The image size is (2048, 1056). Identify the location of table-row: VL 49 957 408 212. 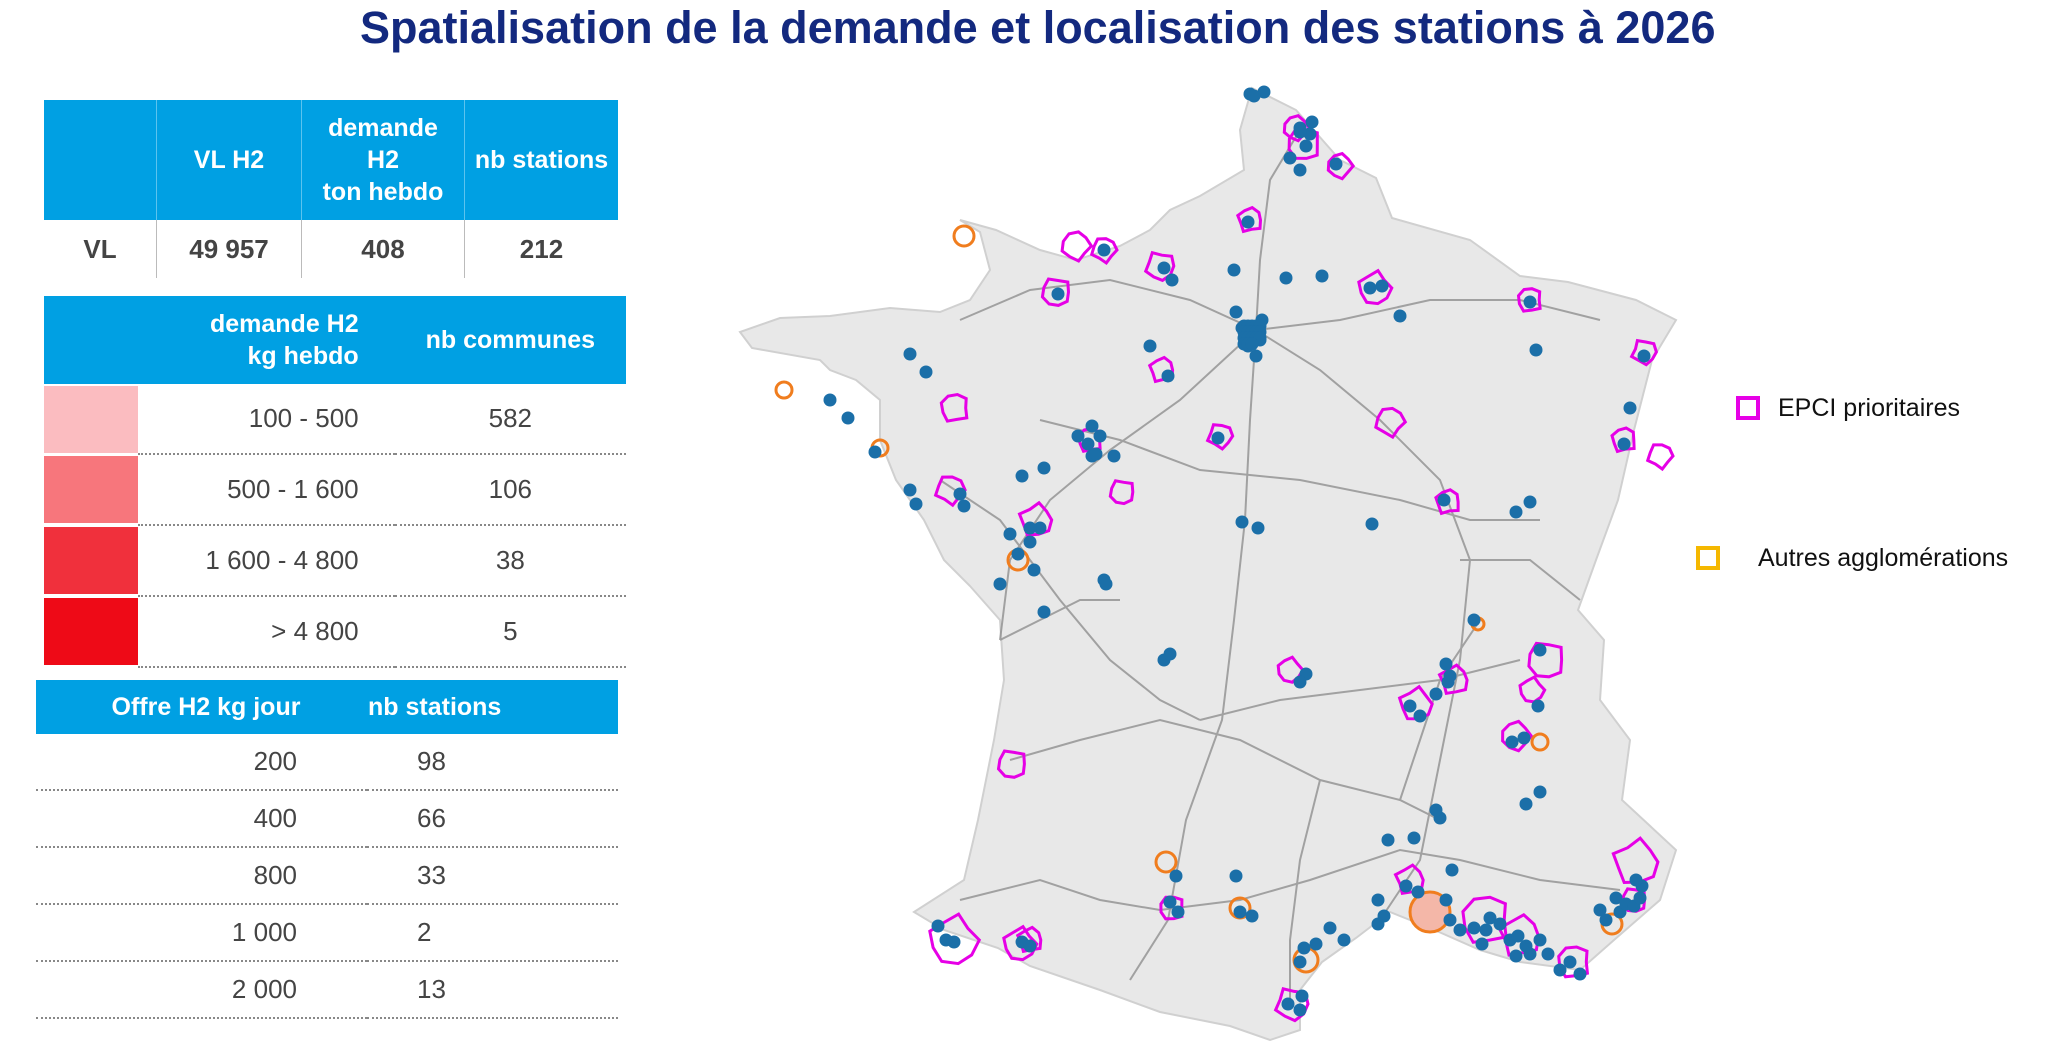
(331, 249).